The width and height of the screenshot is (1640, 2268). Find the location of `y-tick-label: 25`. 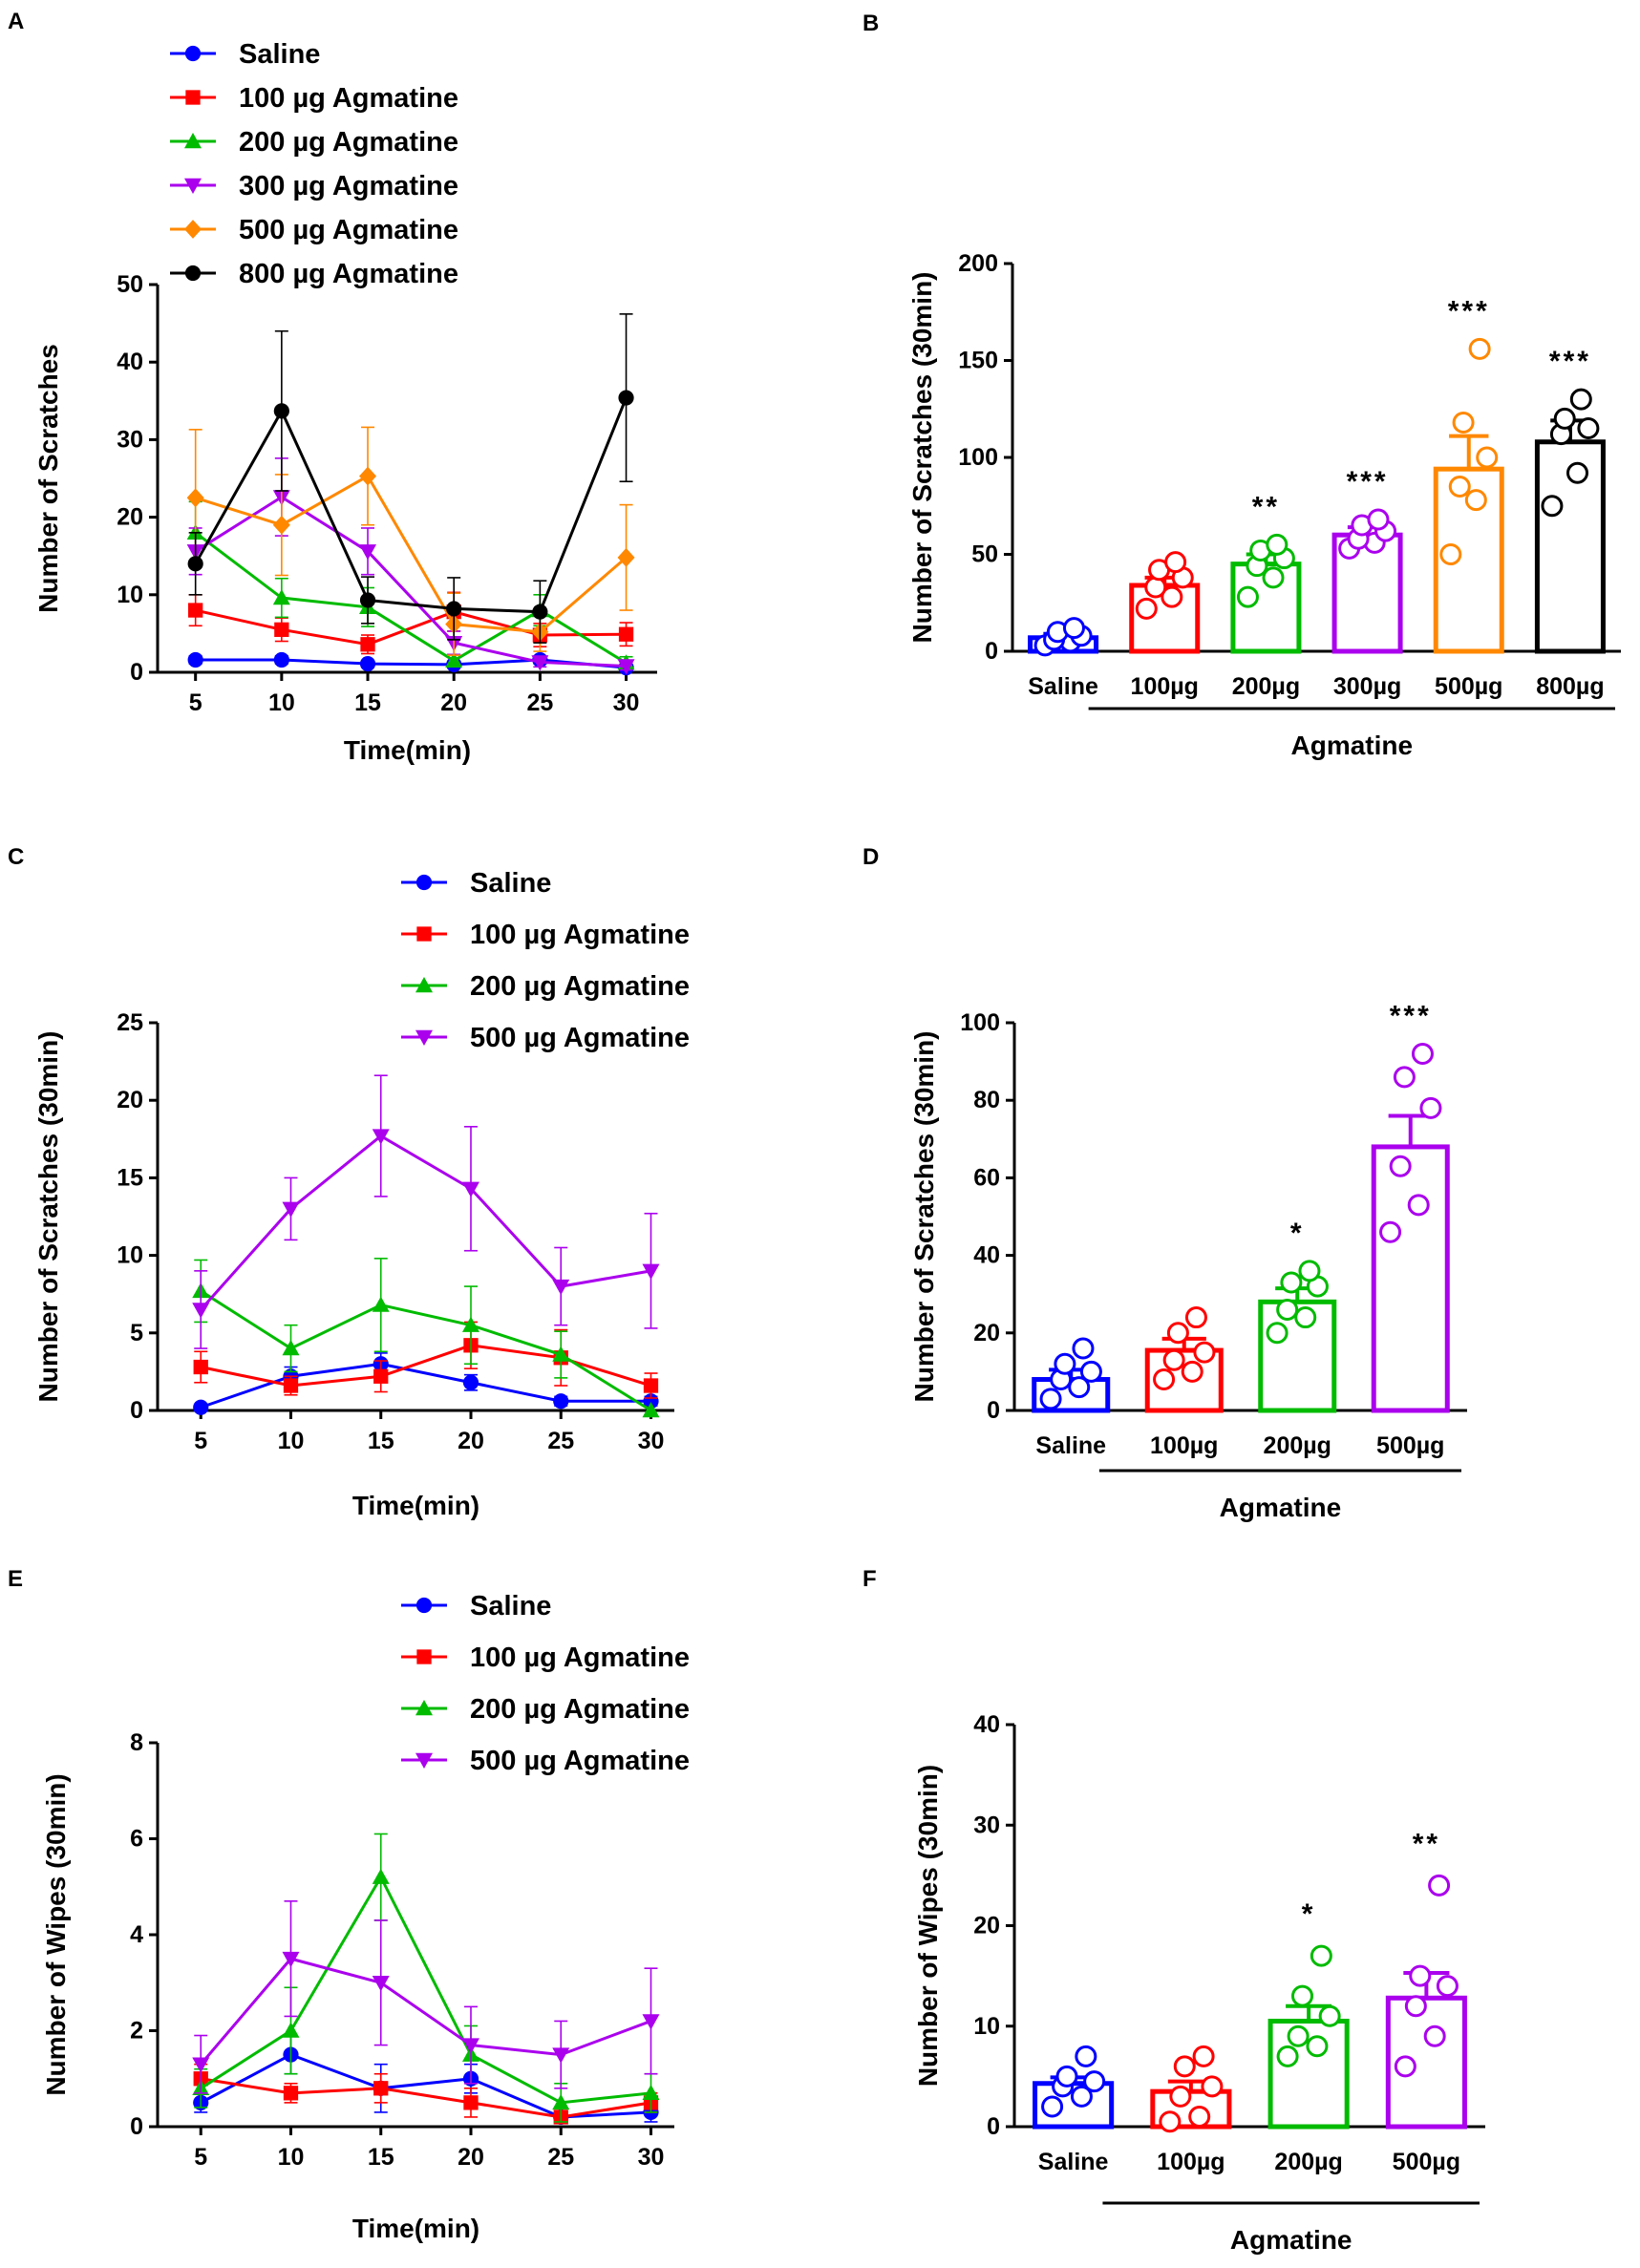

y-tick-label: 25 is located at coordinates (130, 1022).